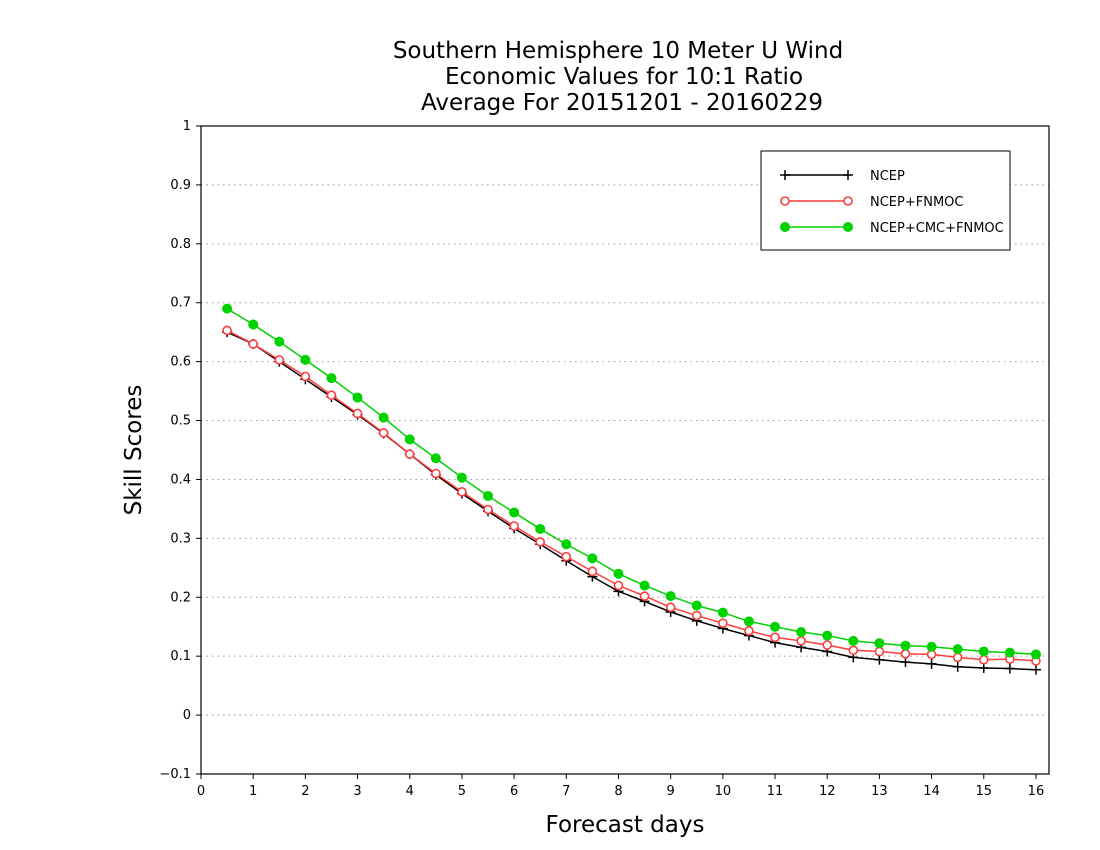  I want to click on y-axis-label: Skill Scores, so click(134, 450).